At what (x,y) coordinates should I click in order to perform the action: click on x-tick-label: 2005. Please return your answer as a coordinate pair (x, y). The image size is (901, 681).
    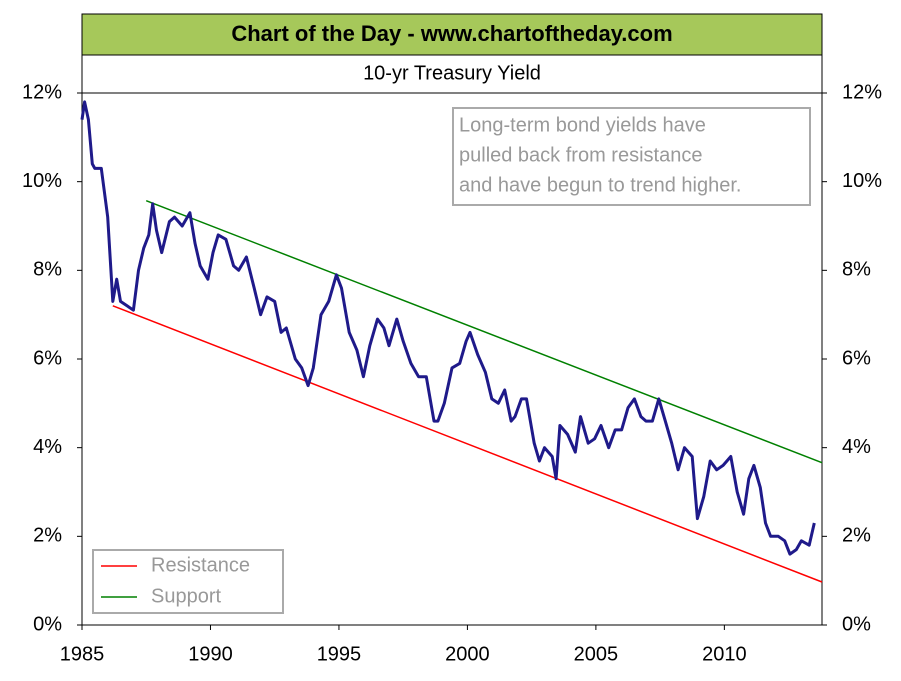
    Looking at the image, I should click on (596, 654).